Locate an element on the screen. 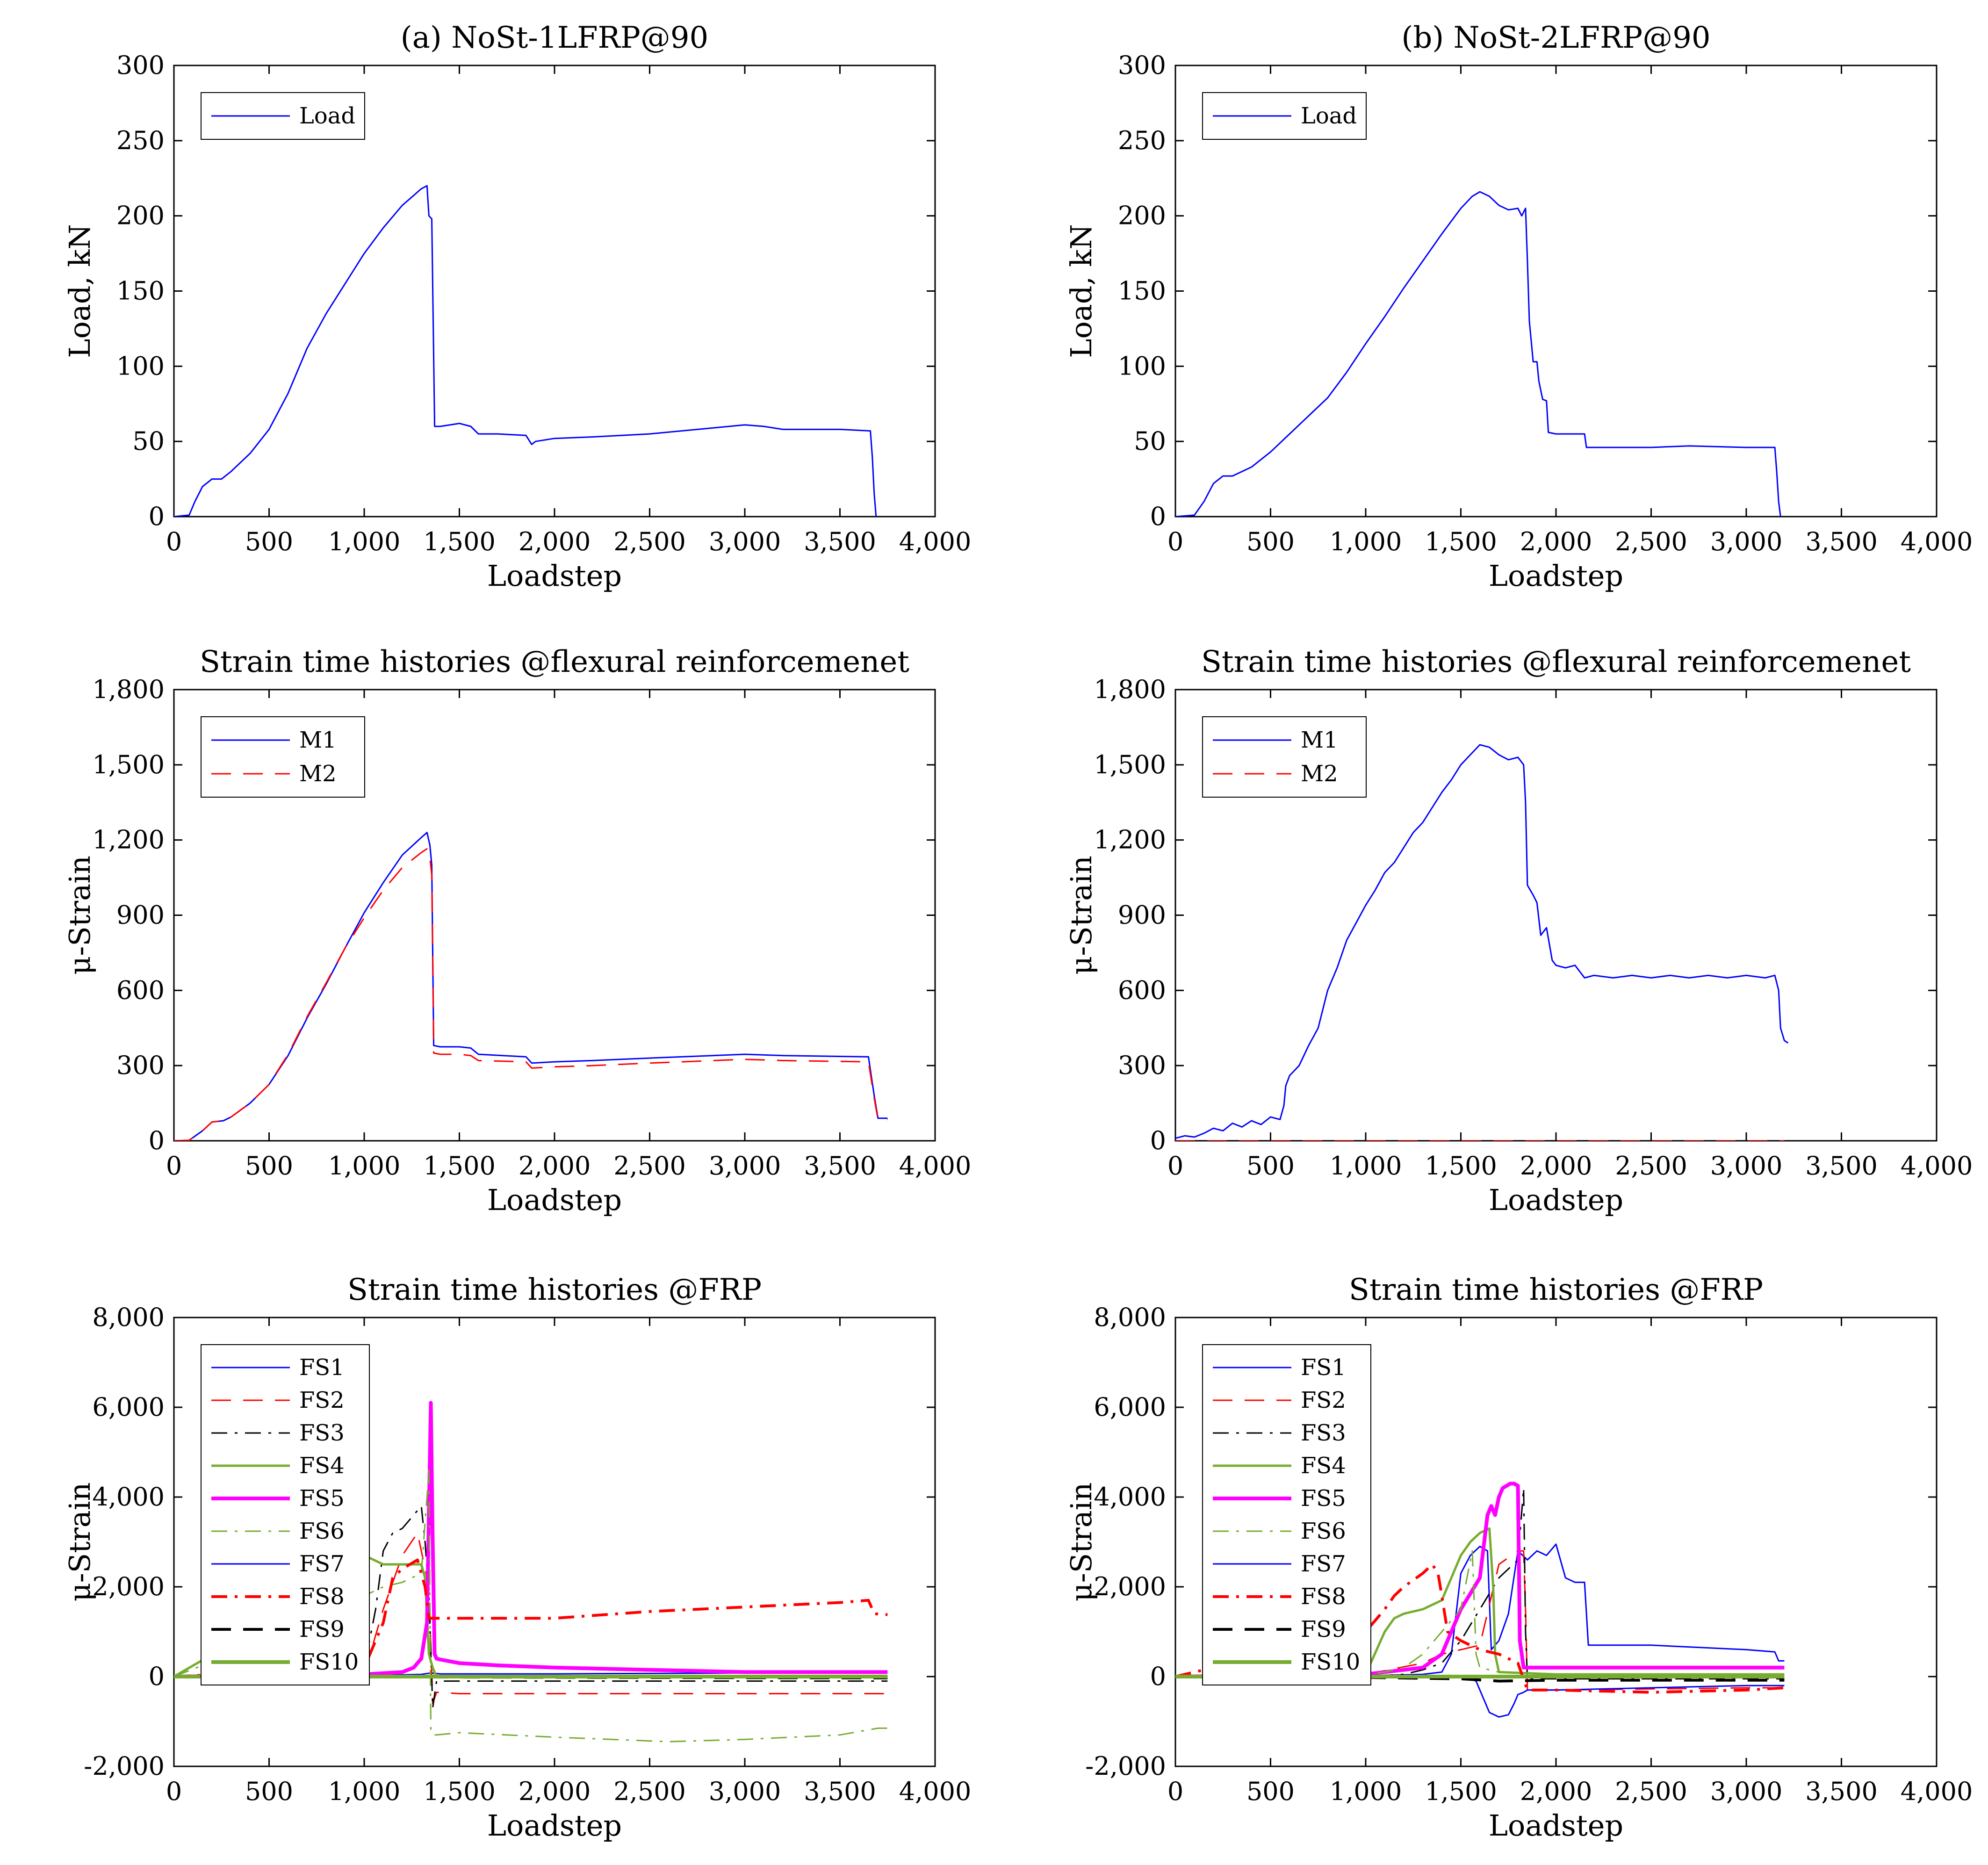  y-tick-label: -2,000 is located at coordinates (1125, 1766).